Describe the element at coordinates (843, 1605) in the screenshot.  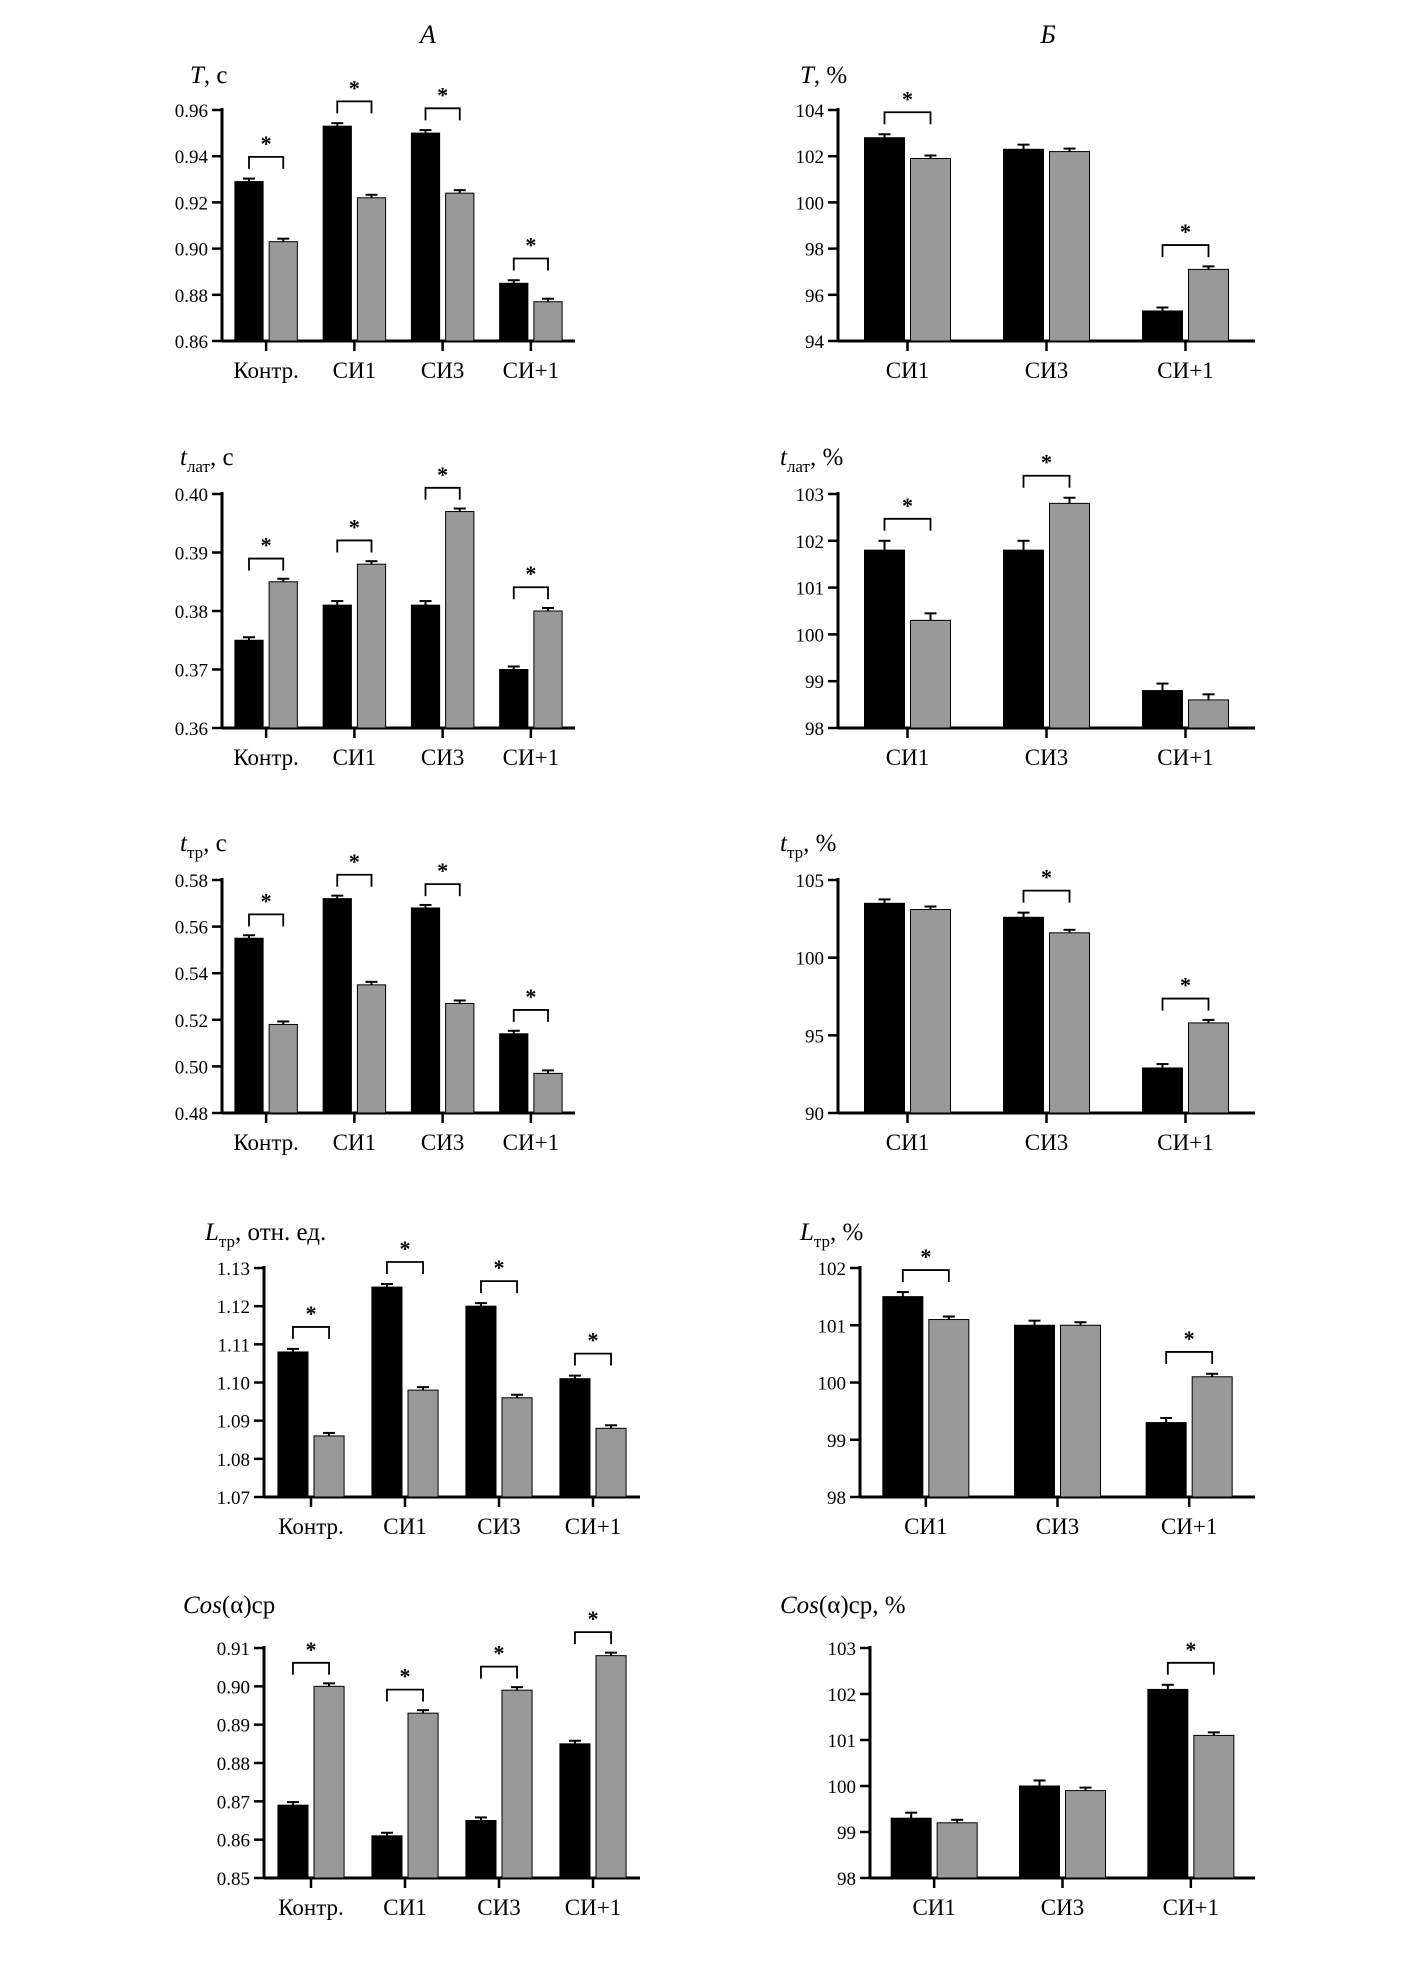
I see `chart-title: Cos(α)ср, %` at that location.